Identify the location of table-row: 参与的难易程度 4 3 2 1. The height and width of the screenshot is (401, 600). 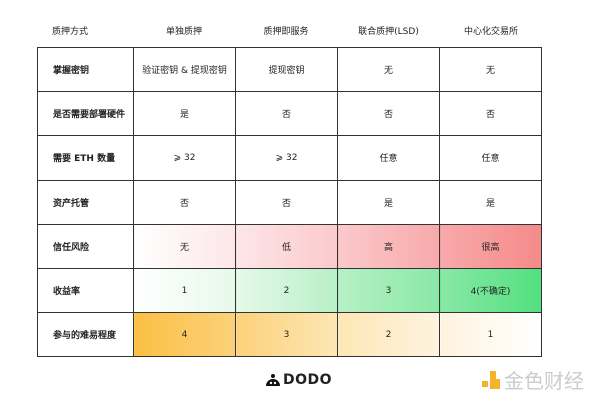
(289, 335).